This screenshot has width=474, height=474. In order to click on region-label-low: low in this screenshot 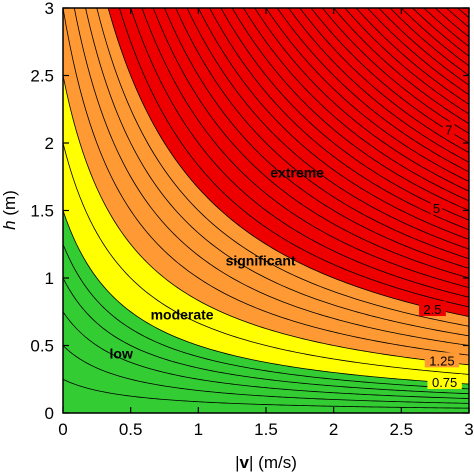, I will do `click(121, 354)`.